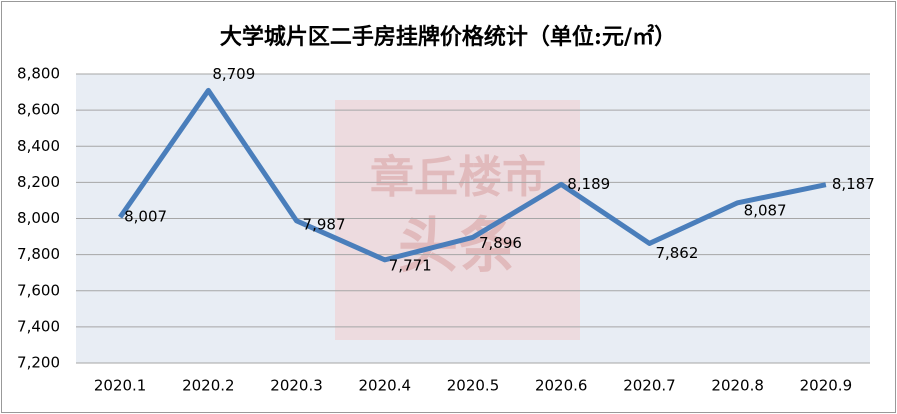  Describe the element at coordinates (737, 386) in the screenshot. I see `x-tick-label: 2020.8` at that location.